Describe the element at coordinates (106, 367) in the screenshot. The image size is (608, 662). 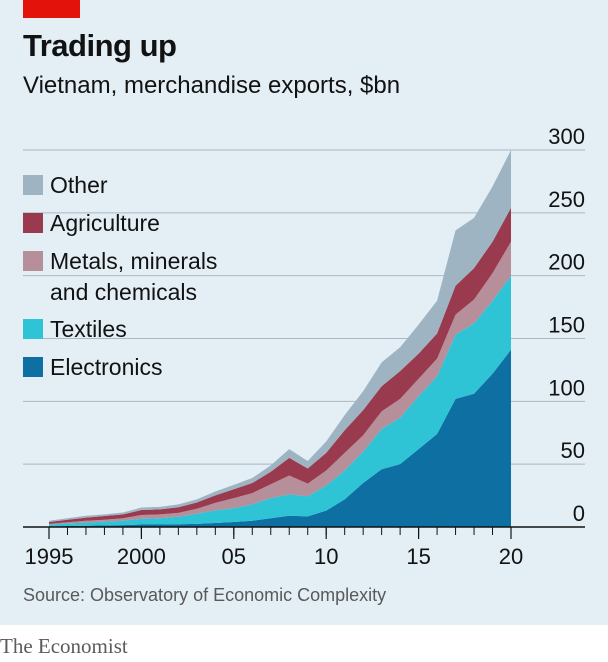
I see `legend-label-electronics: Electronics` at that location.